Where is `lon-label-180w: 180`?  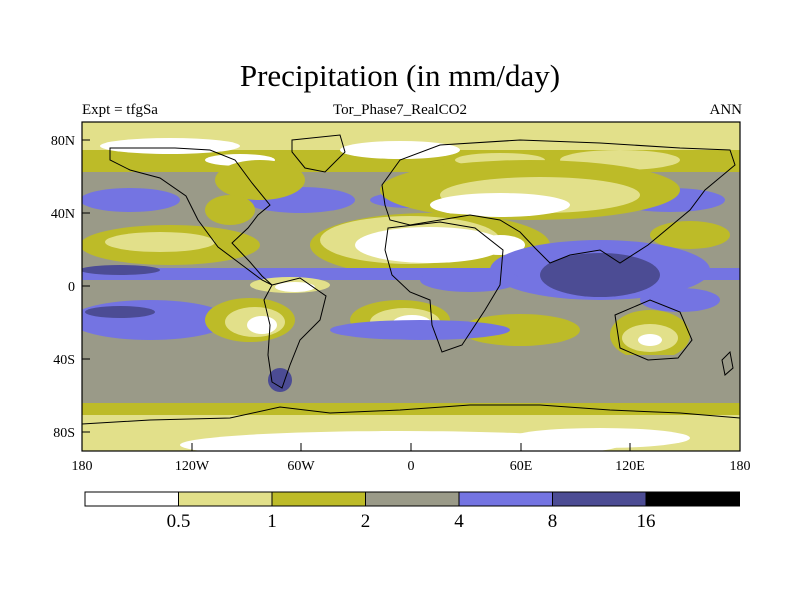
lon-label-180w: 180 is located at coordinates (82, 466).